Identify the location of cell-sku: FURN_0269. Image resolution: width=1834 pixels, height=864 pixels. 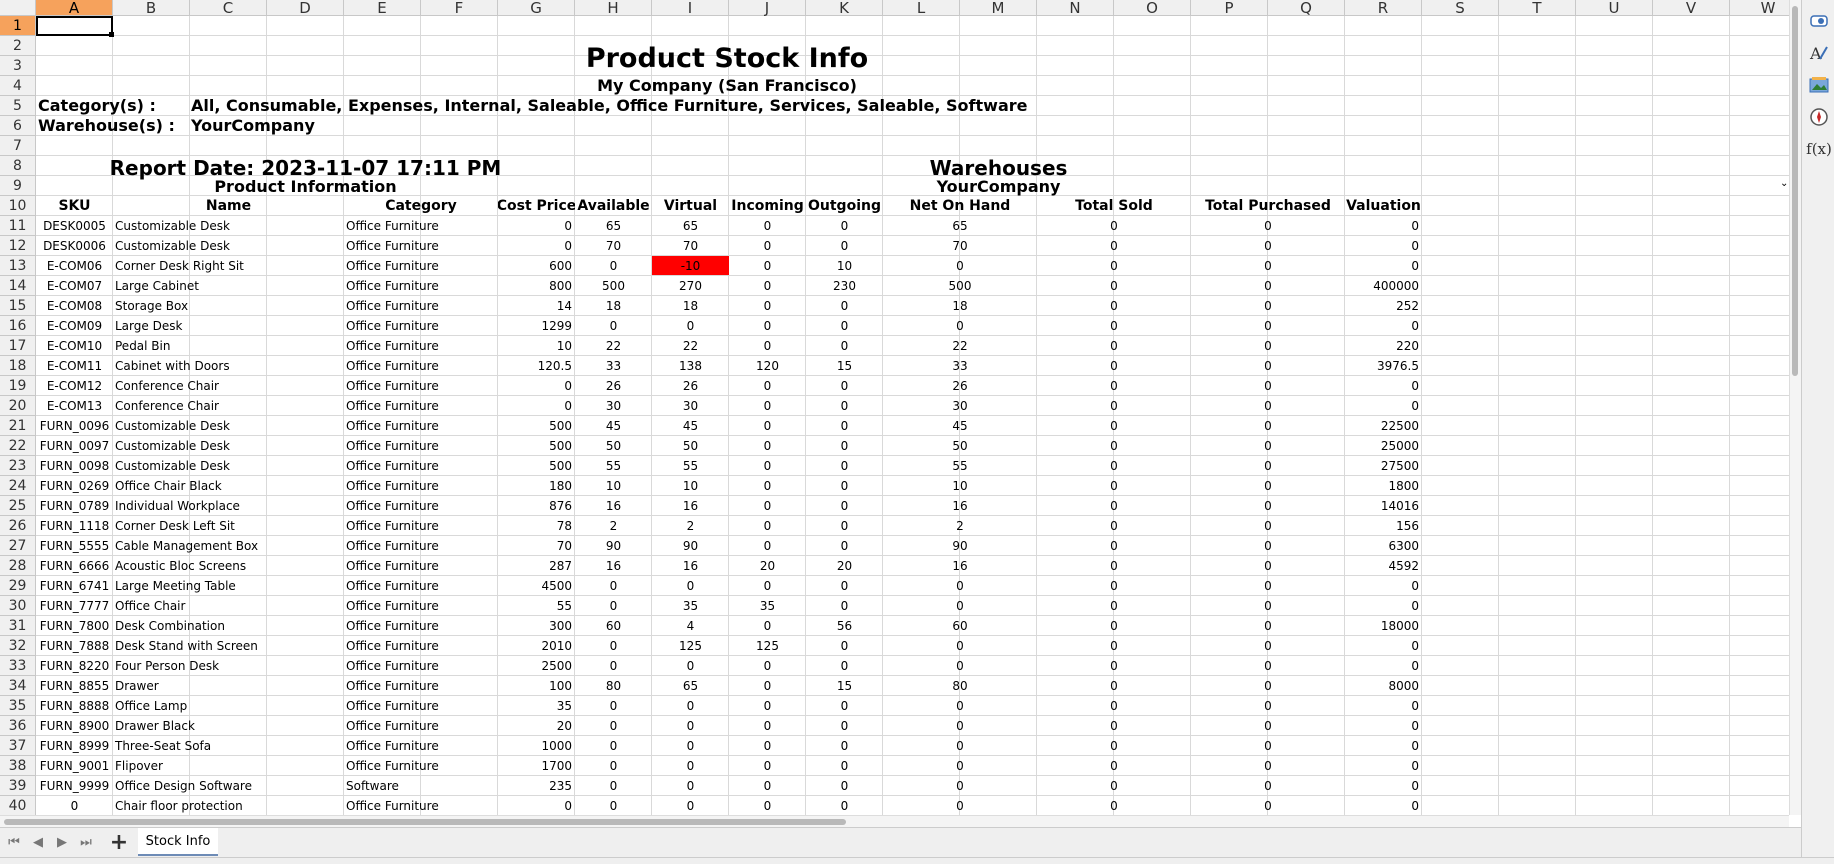
(74, 485).